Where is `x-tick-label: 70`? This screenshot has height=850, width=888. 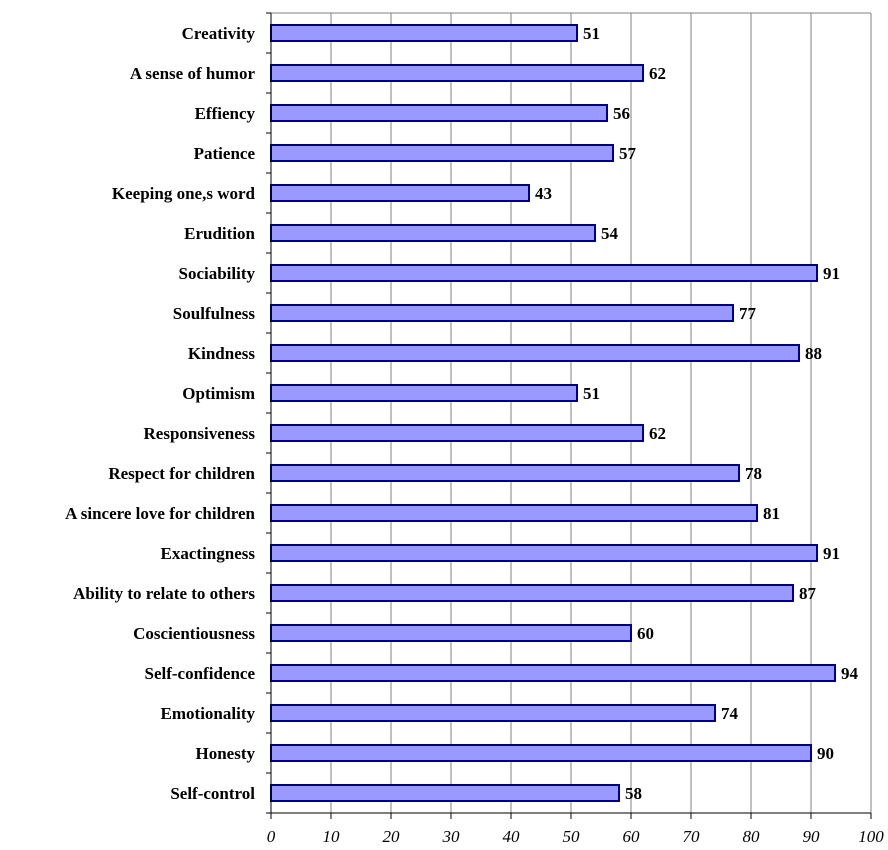 x-tick-label: 70 is located at coordinates (692, 836).